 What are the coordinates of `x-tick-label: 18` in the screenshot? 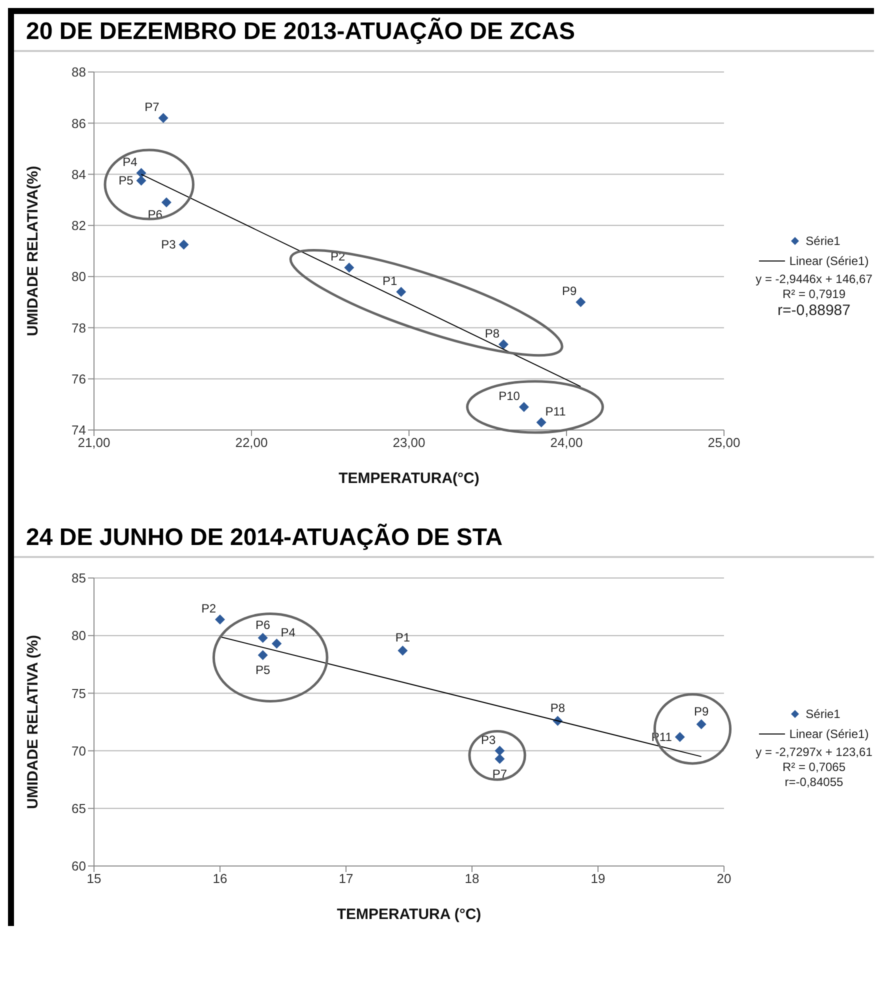 It's located at (472, 878).